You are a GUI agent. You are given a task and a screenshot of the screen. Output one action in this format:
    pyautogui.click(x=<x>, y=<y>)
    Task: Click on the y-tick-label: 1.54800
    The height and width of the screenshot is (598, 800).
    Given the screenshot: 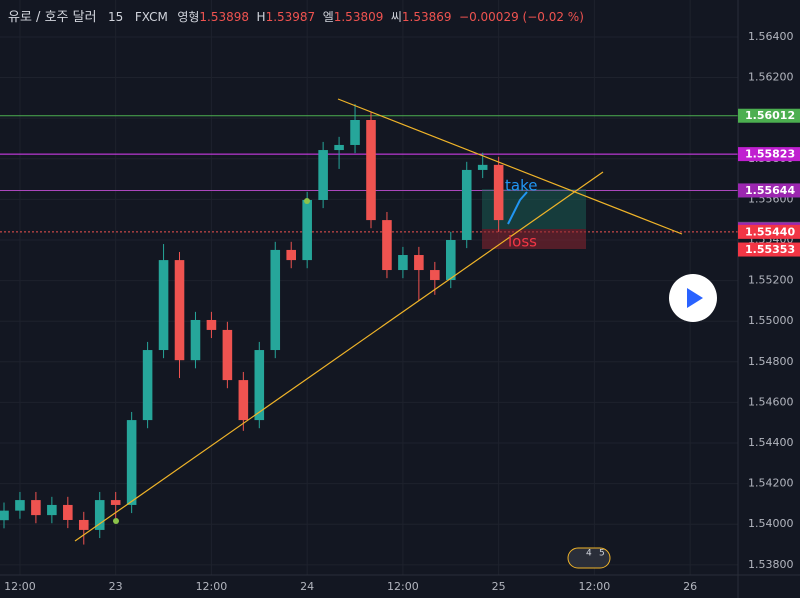 What is the action you would take?
    pyautogui.click(x=771, y=361)
    